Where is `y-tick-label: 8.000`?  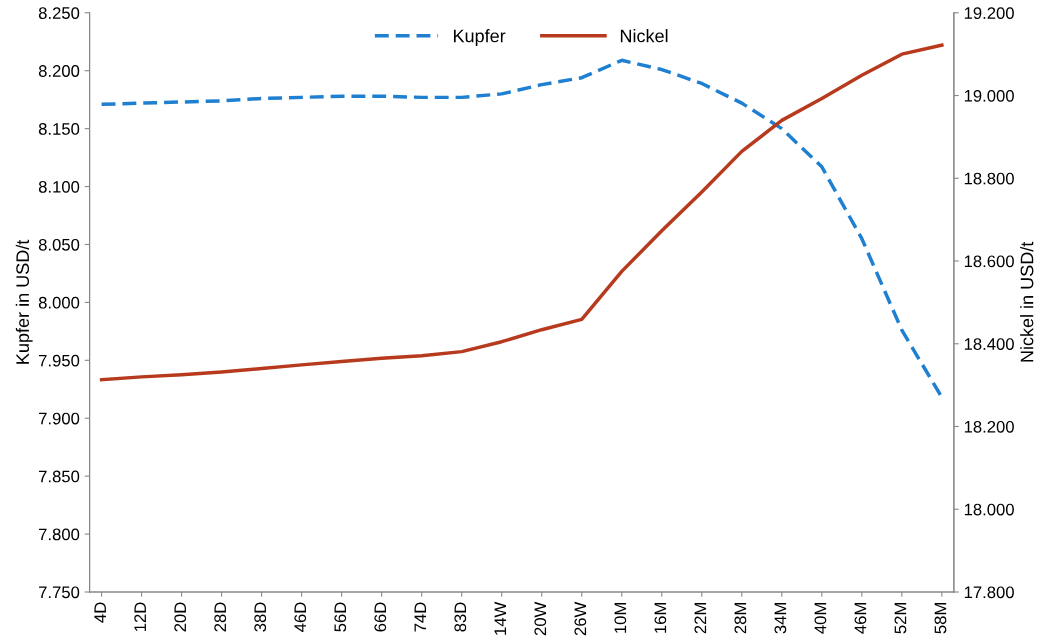
y-tick-label: 8.000 is located at coordinates (59, 302).